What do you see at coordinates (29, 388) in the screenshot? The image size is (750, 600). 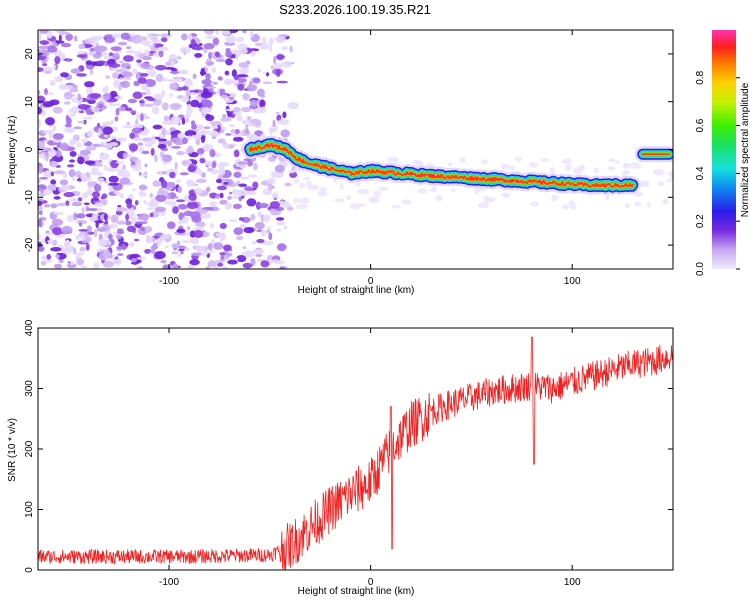 I see `y-tick-label: 300` at bounding box center [29, 388].